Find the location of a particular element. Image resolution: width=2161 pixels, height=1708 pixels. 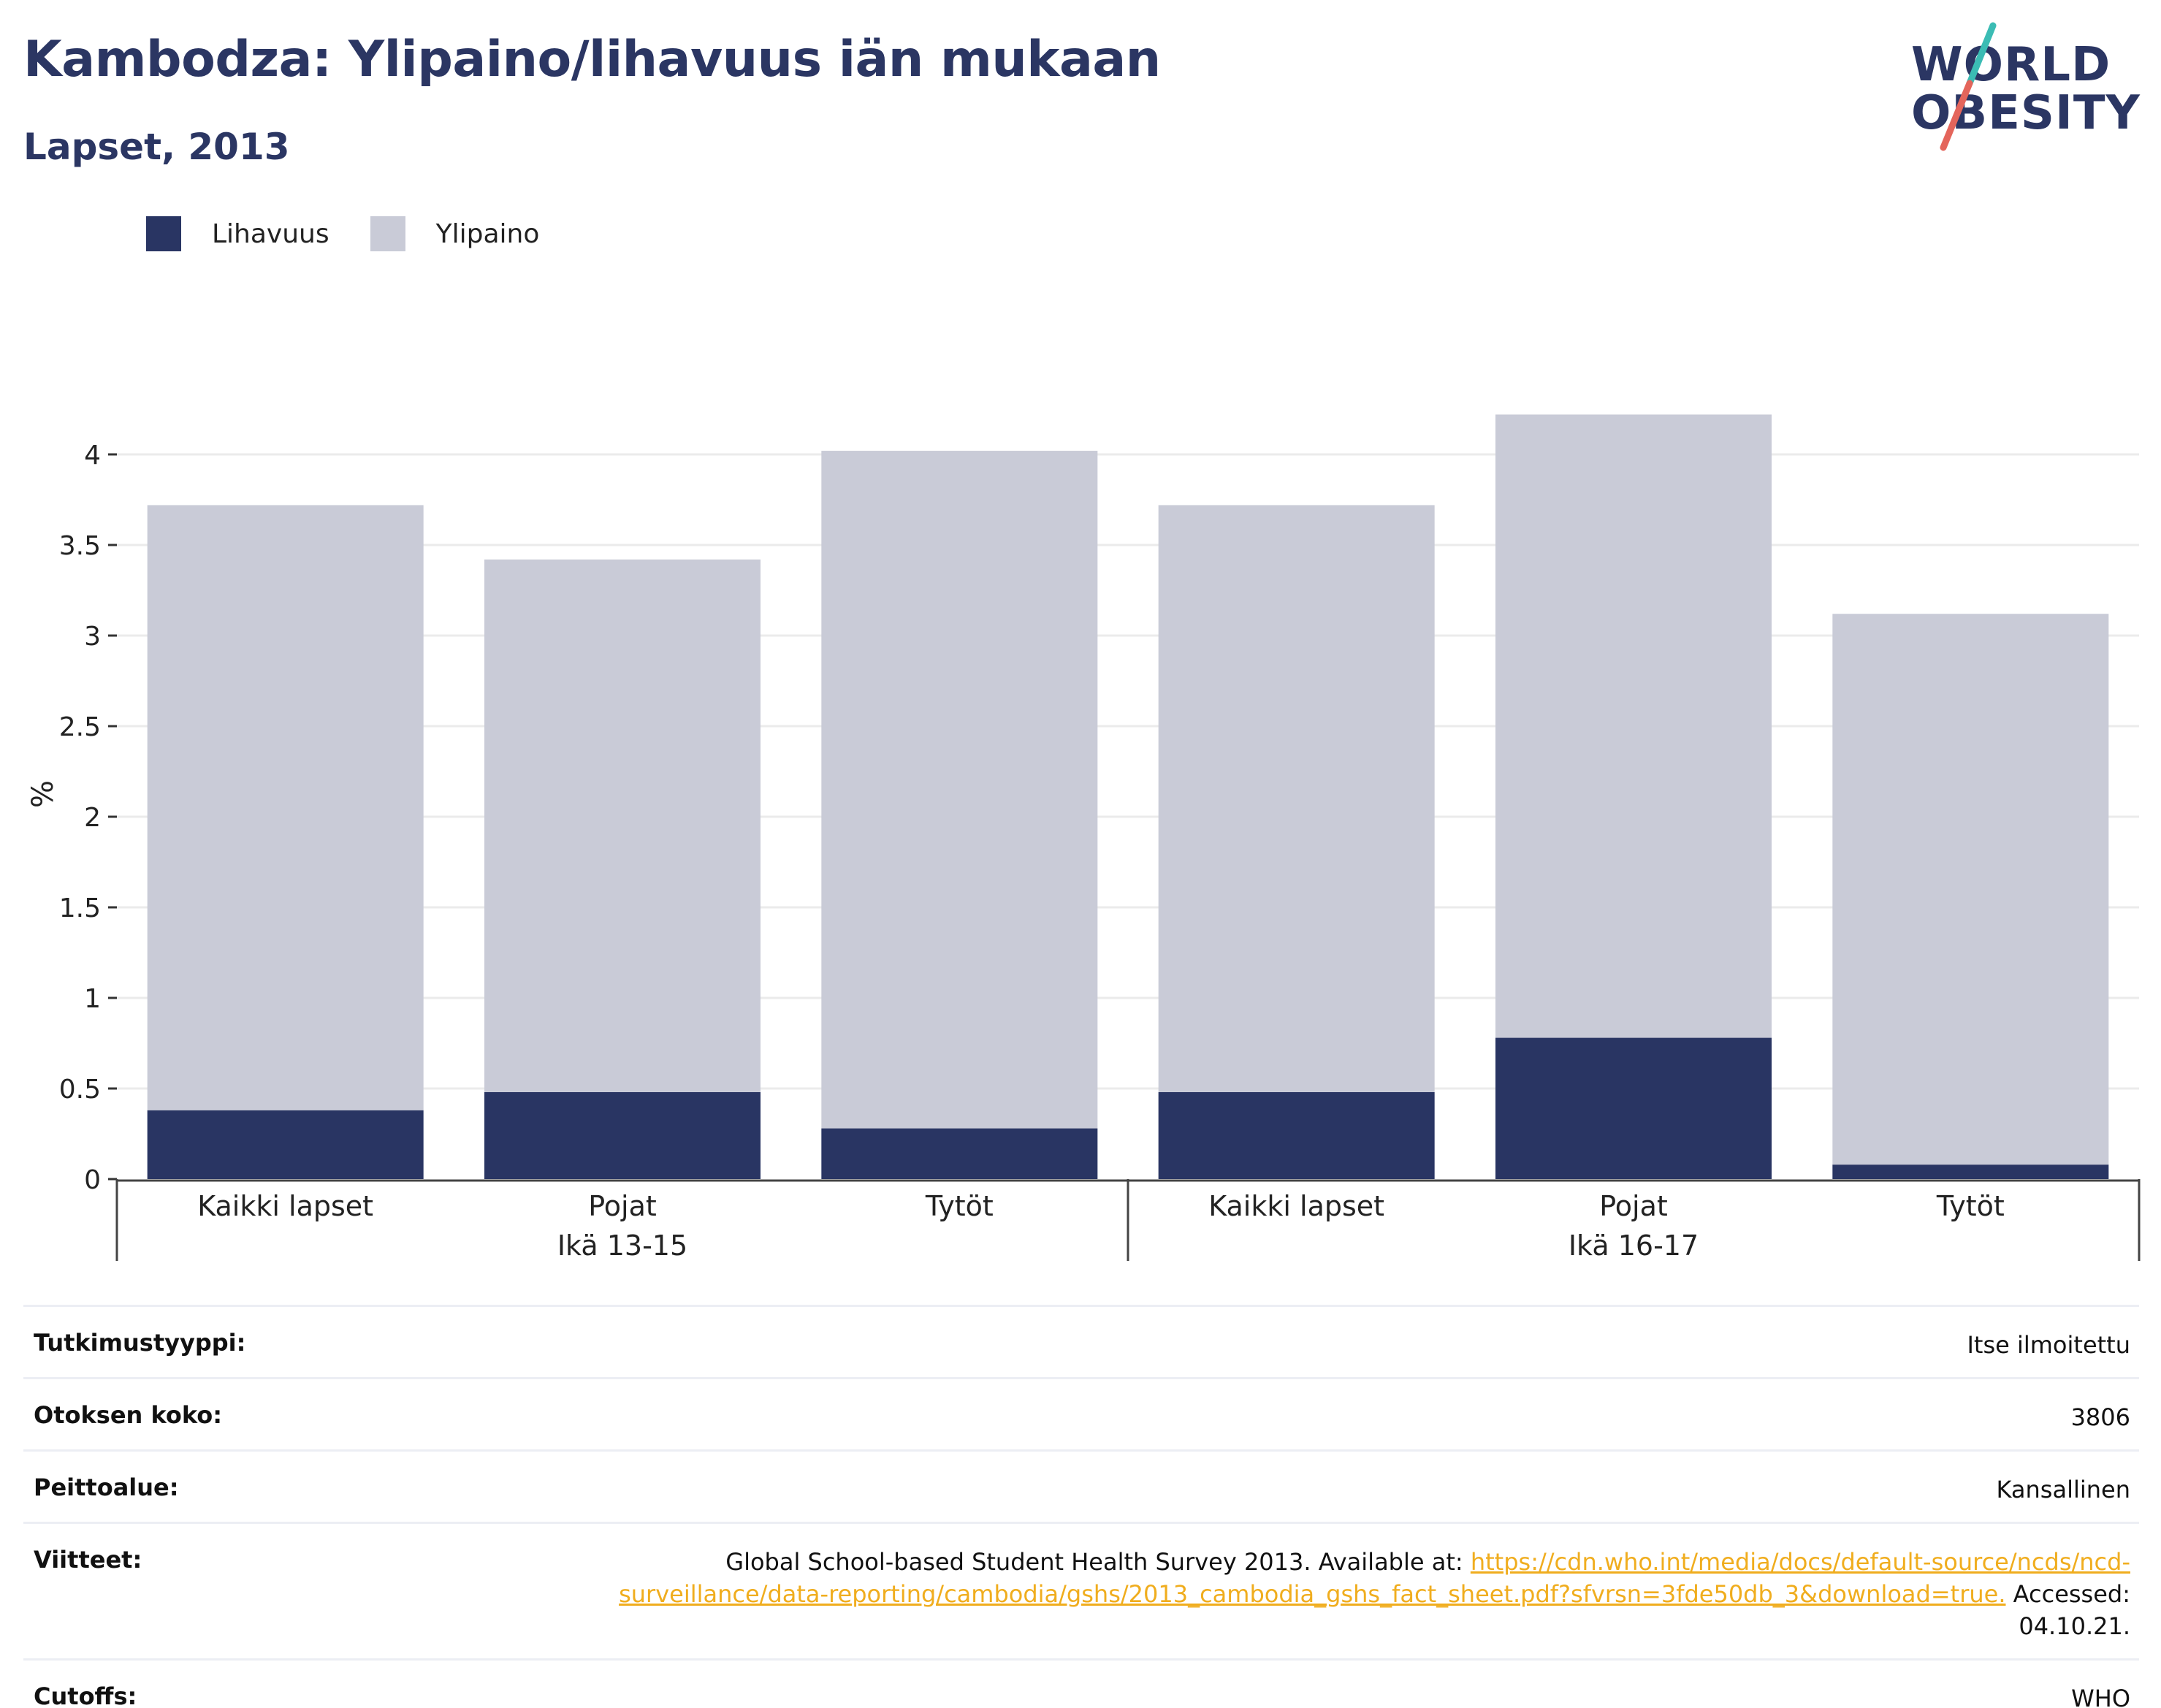

legend-swatch-ylipaino is located at coordinates (387, 234).